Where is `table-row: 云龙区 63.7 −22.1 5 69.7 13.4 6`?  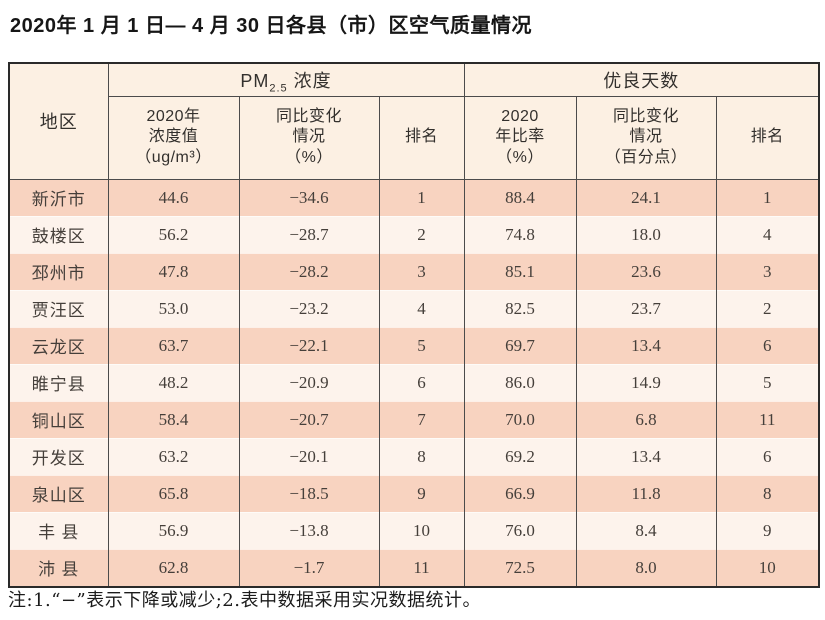
table-row: 云龙区 63.7 −22.1 5 69.7 13.4 6 is located at coordinates (414, 345).